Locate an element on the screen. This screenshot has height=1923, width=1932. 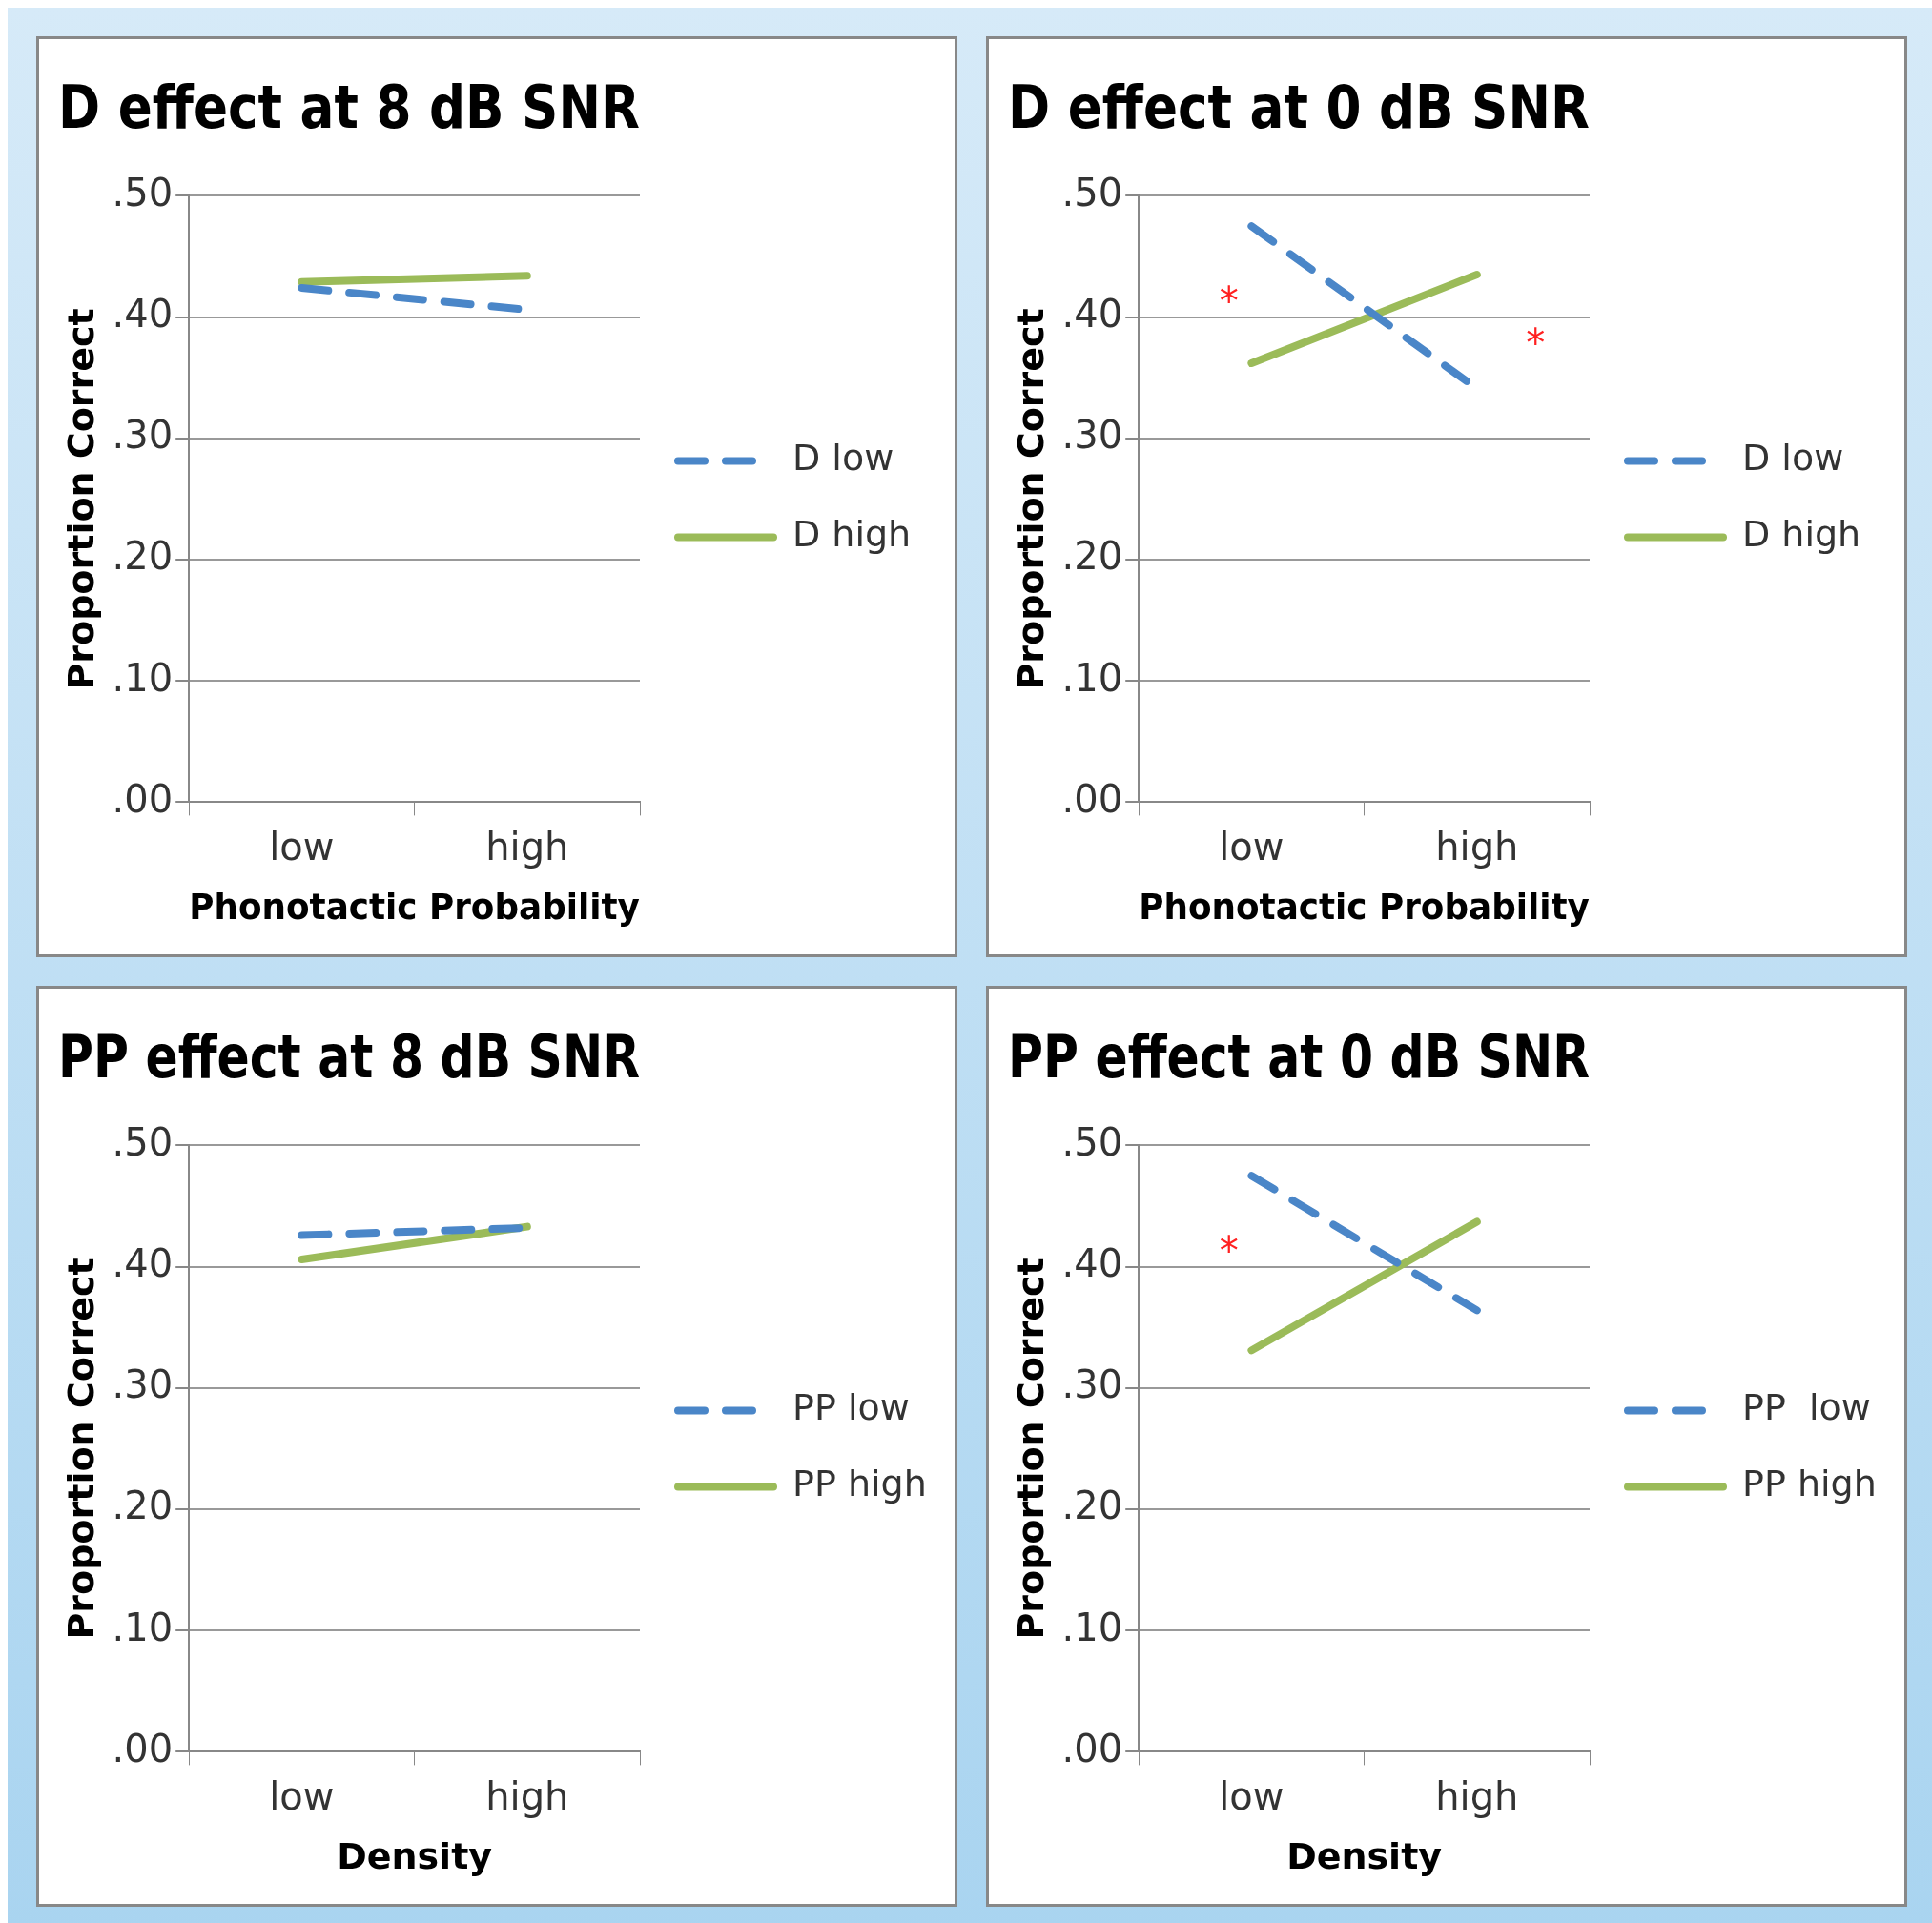
chart-title: PP effect at 0 dB SNR is located at coordinates (1299, 1057).